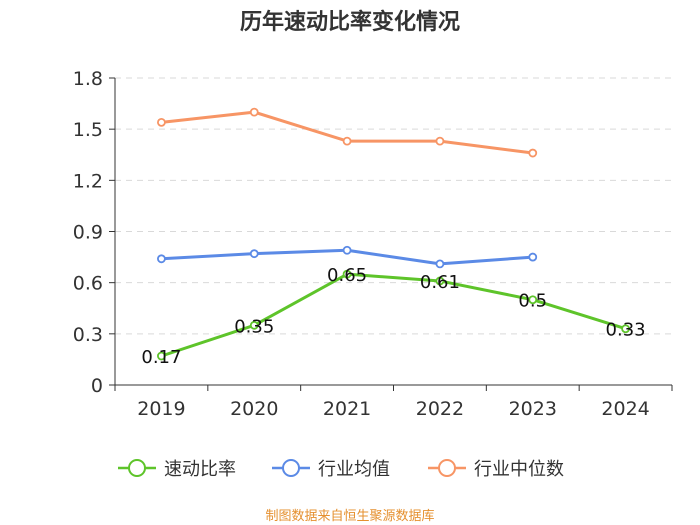  I want to click on y-tick-label: 0, so click(97, 386).